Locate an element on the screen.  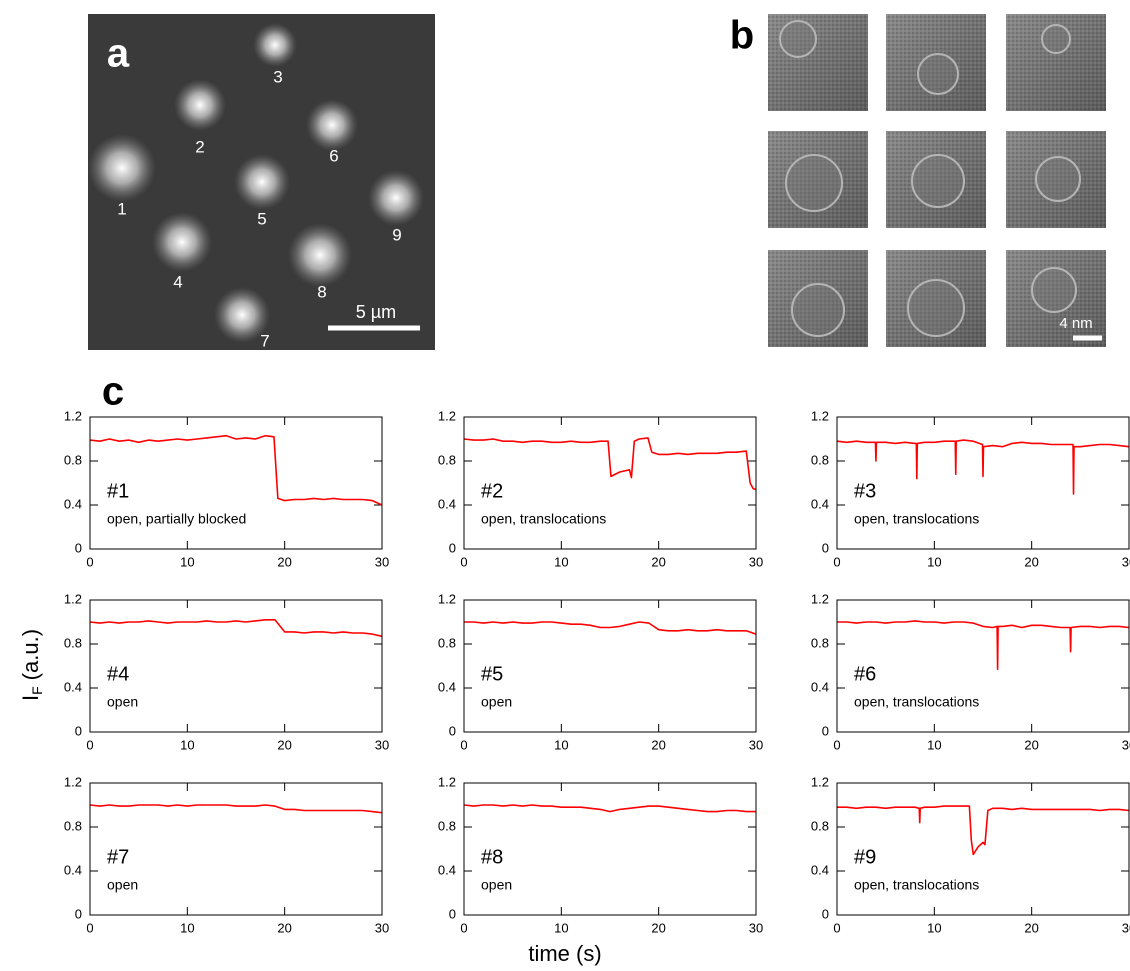
chart-title: #8 is located at coordinates (492, 857).